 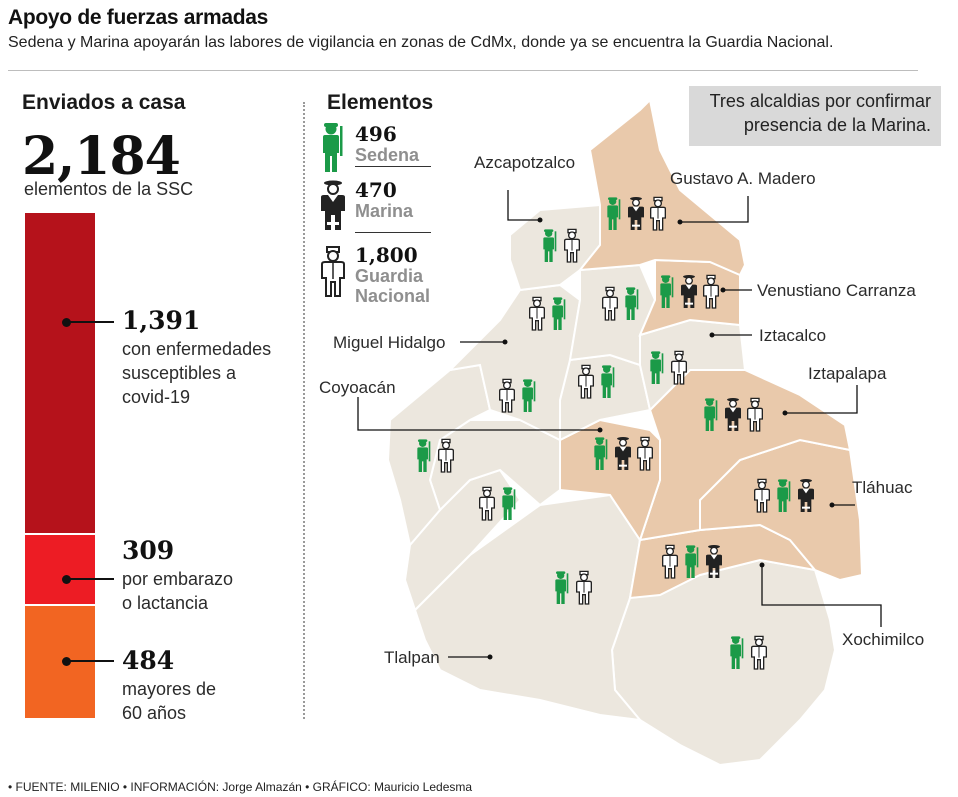 I want to click on label-tlalpan: Tlalpan, so click(x=412, y=657).